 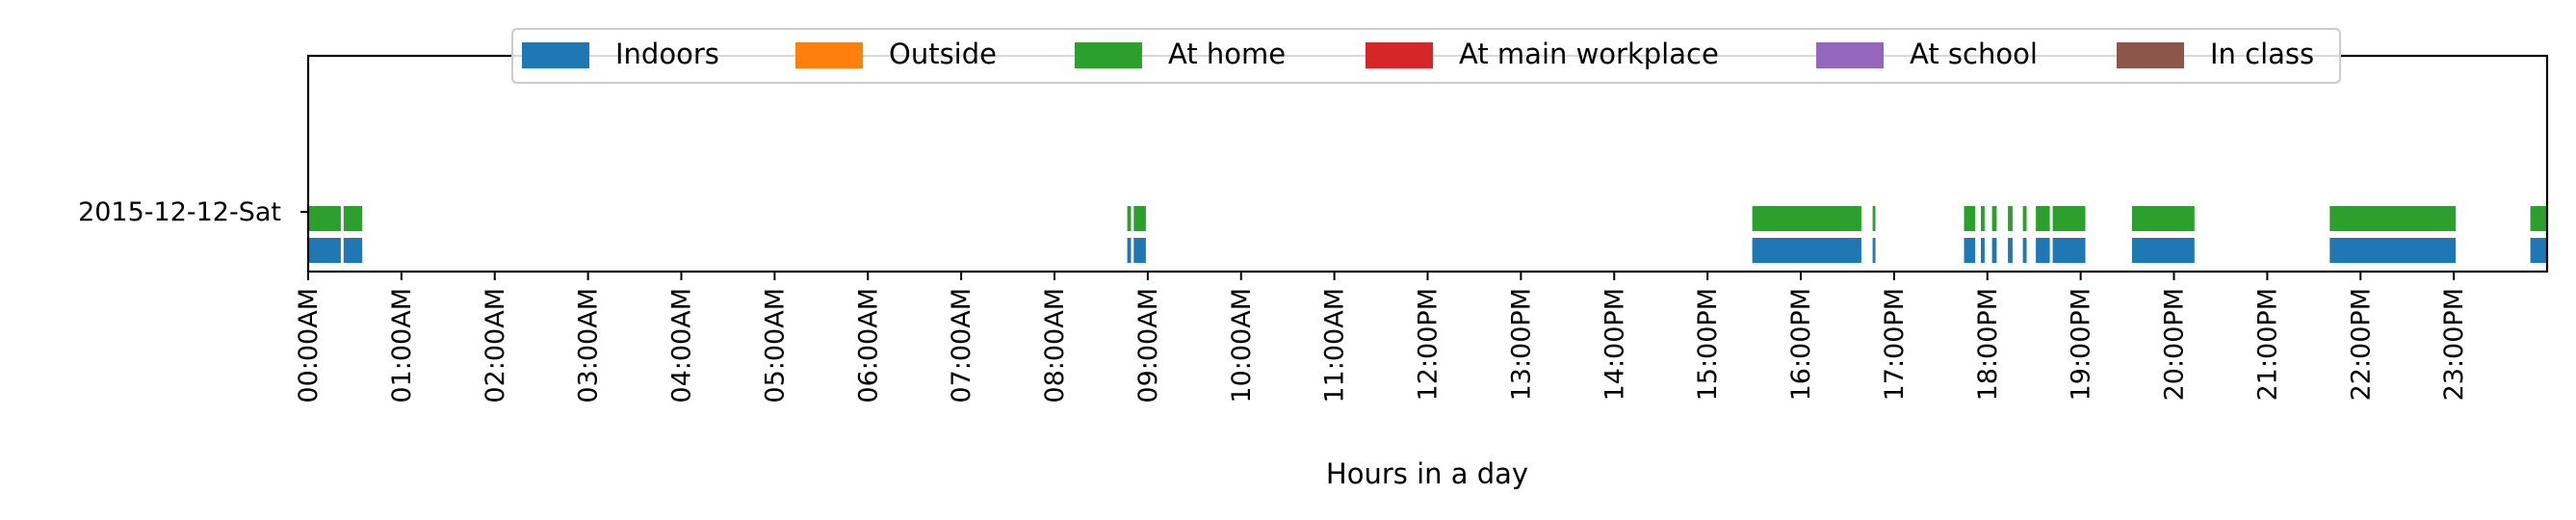 What do you see at coordinates (943, 54) in the screenshot?
I see `legend-label: Outside` at bounding box center [943, 54].